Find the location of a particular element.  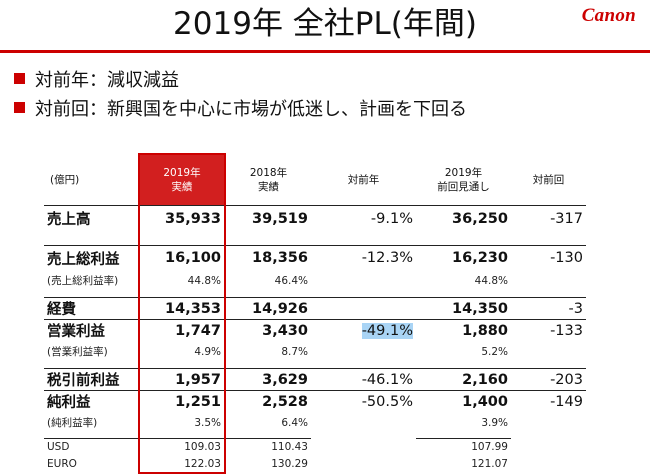

highlighted-value: -49.1% is located at coordinates (387, 330).